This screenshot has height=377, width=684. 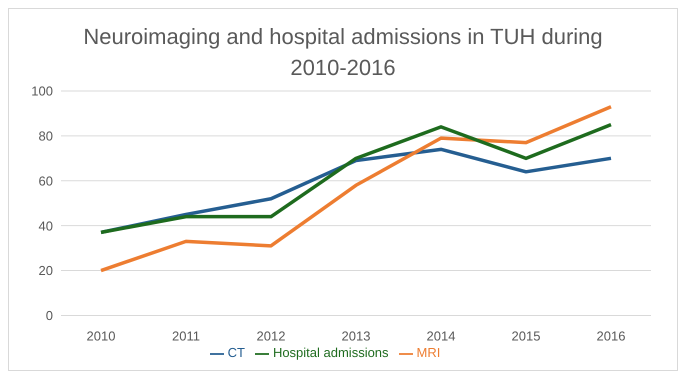 I want to click on legend-label: MRI, so click(x=428, y=352).